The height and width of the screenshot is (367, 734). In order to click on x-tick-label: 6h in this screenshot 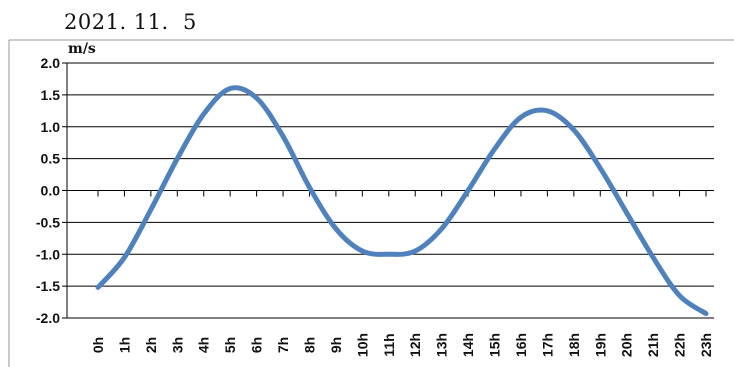, I will do `click(257, 345)`.